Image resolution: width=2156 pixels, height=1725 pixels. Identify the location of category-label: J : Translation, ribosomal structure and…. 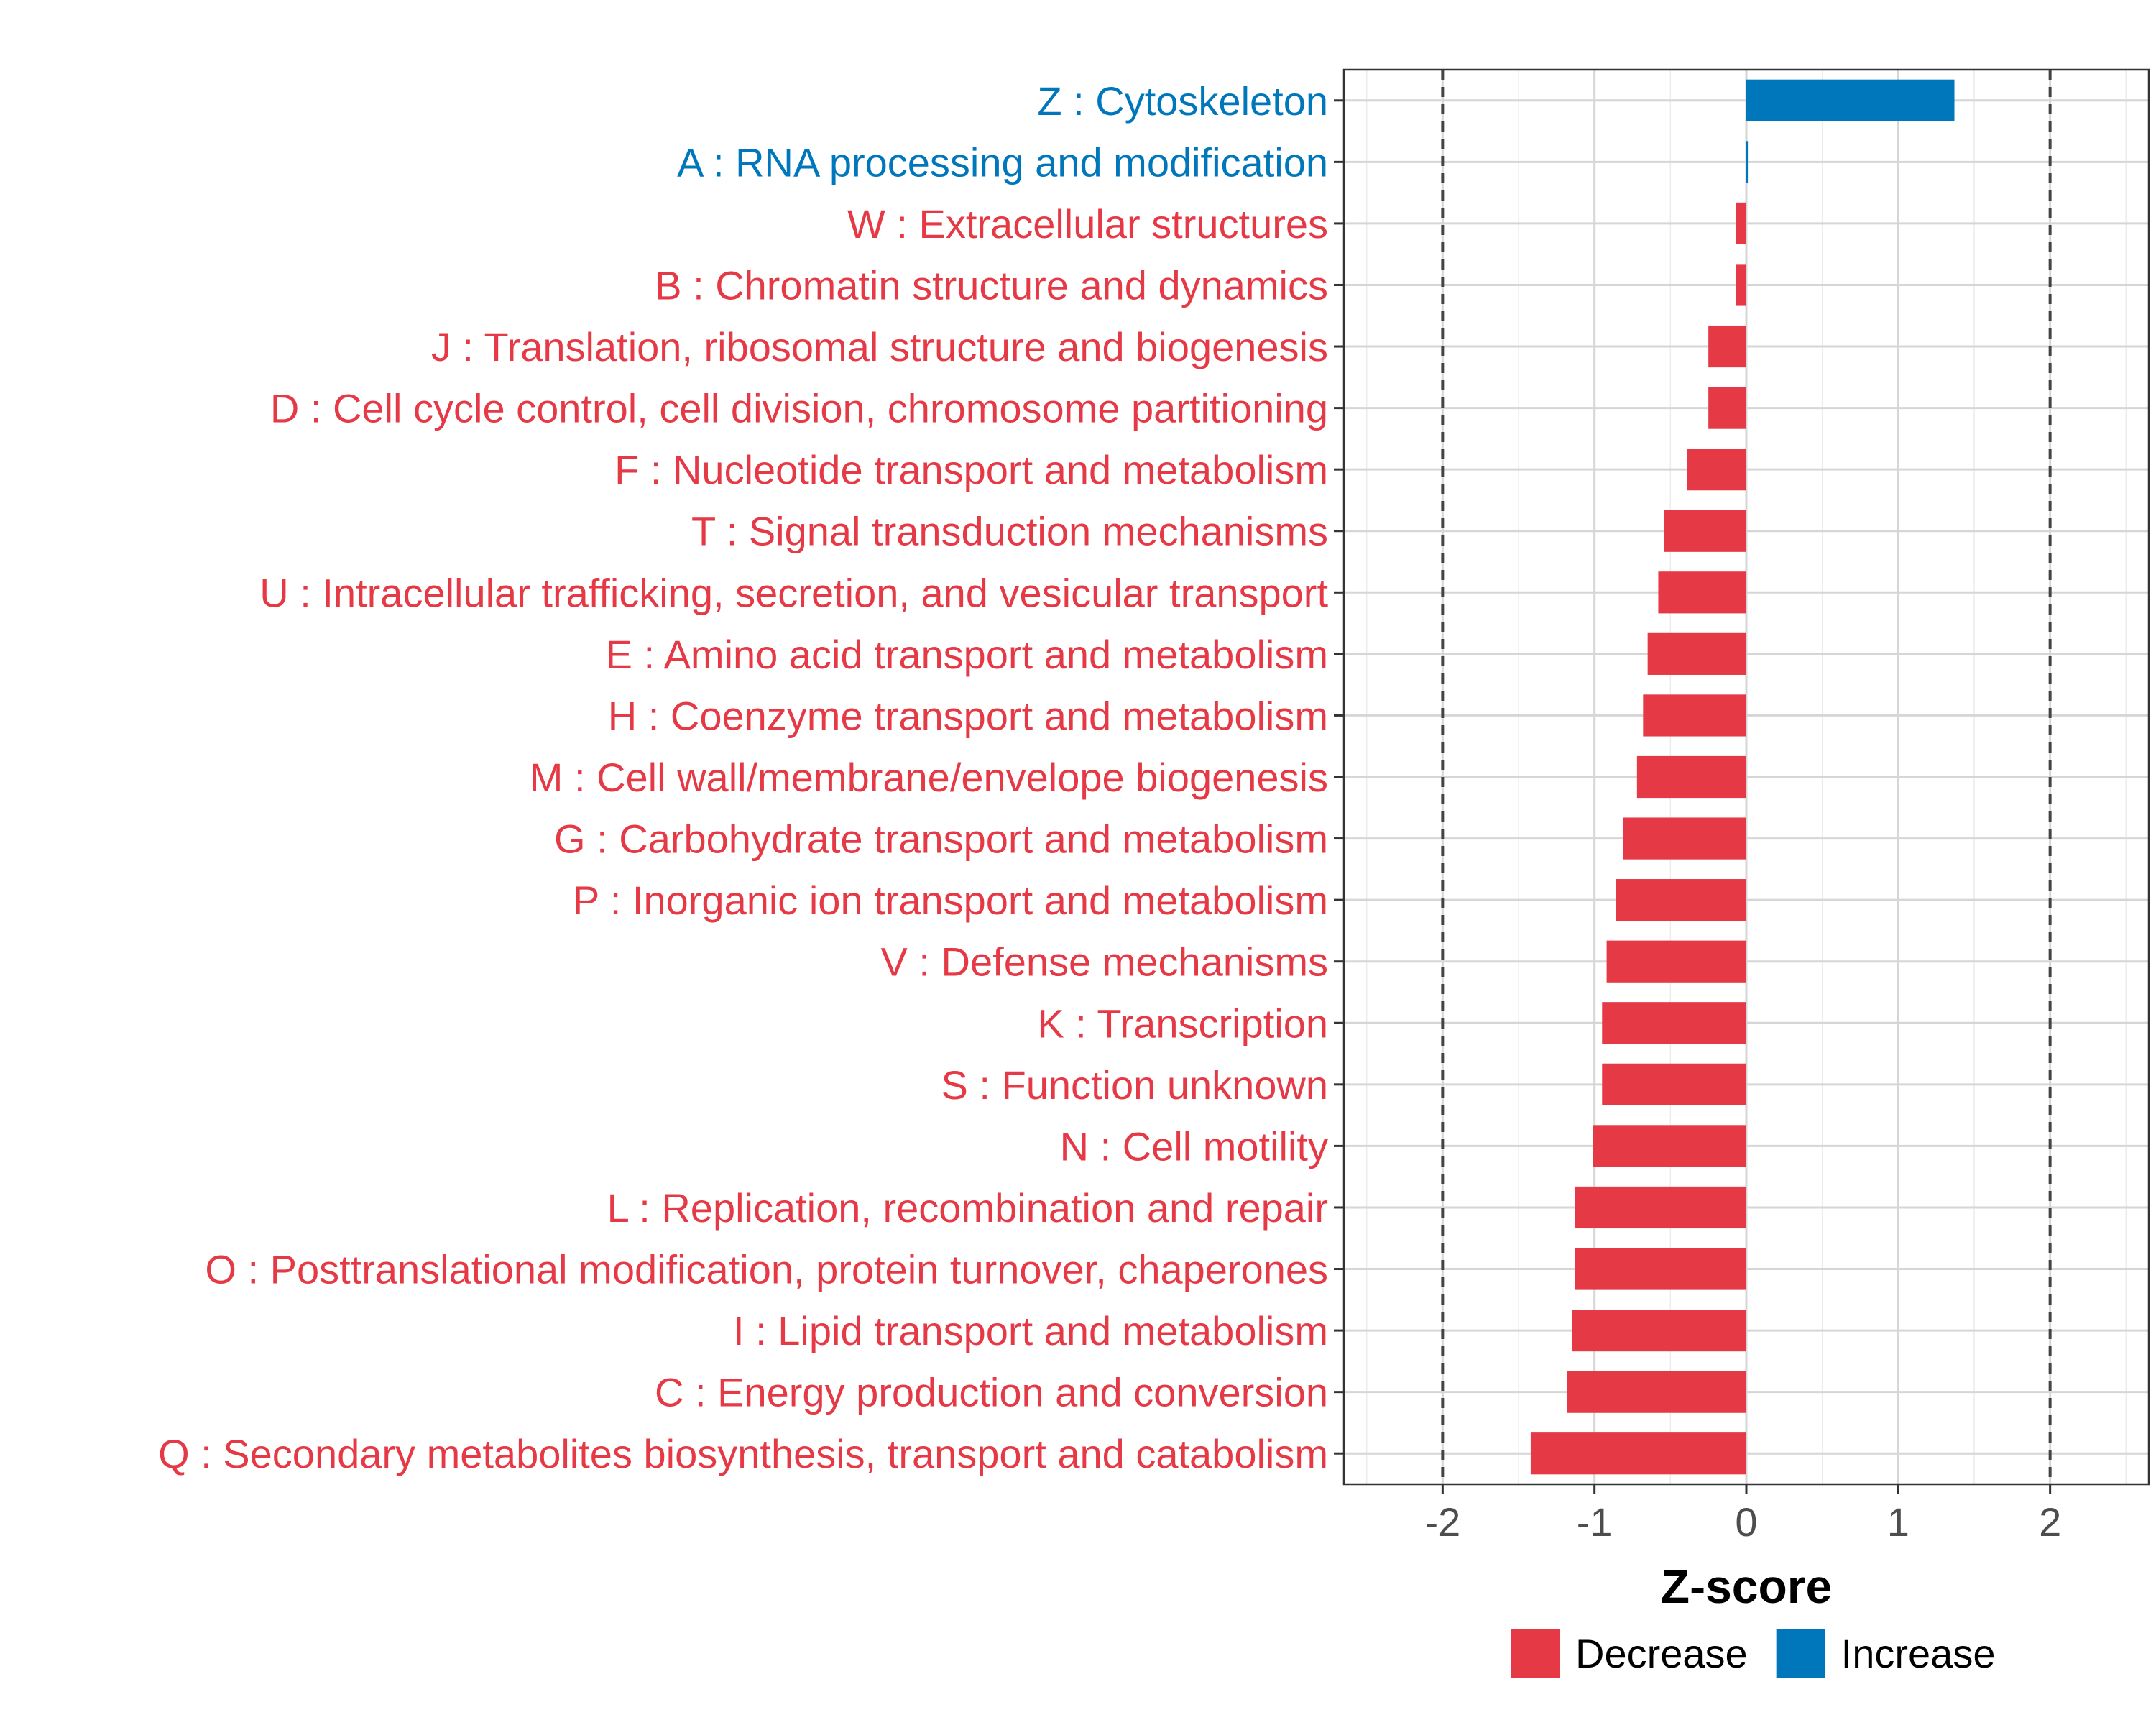
(880, 346).